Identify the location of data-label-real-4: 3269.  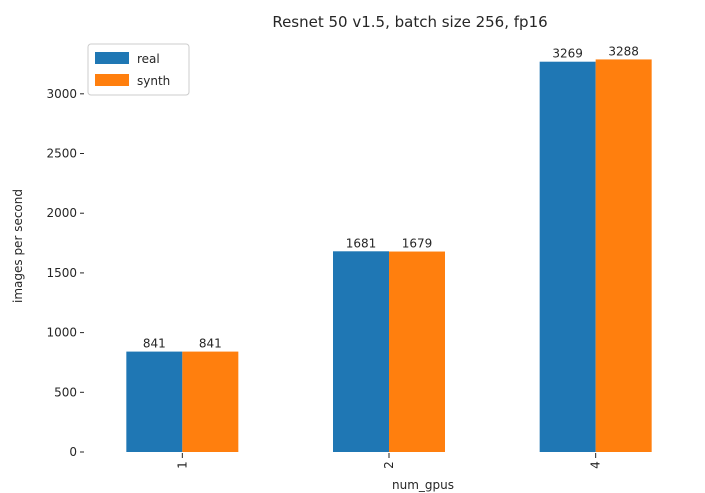
(567, 54).